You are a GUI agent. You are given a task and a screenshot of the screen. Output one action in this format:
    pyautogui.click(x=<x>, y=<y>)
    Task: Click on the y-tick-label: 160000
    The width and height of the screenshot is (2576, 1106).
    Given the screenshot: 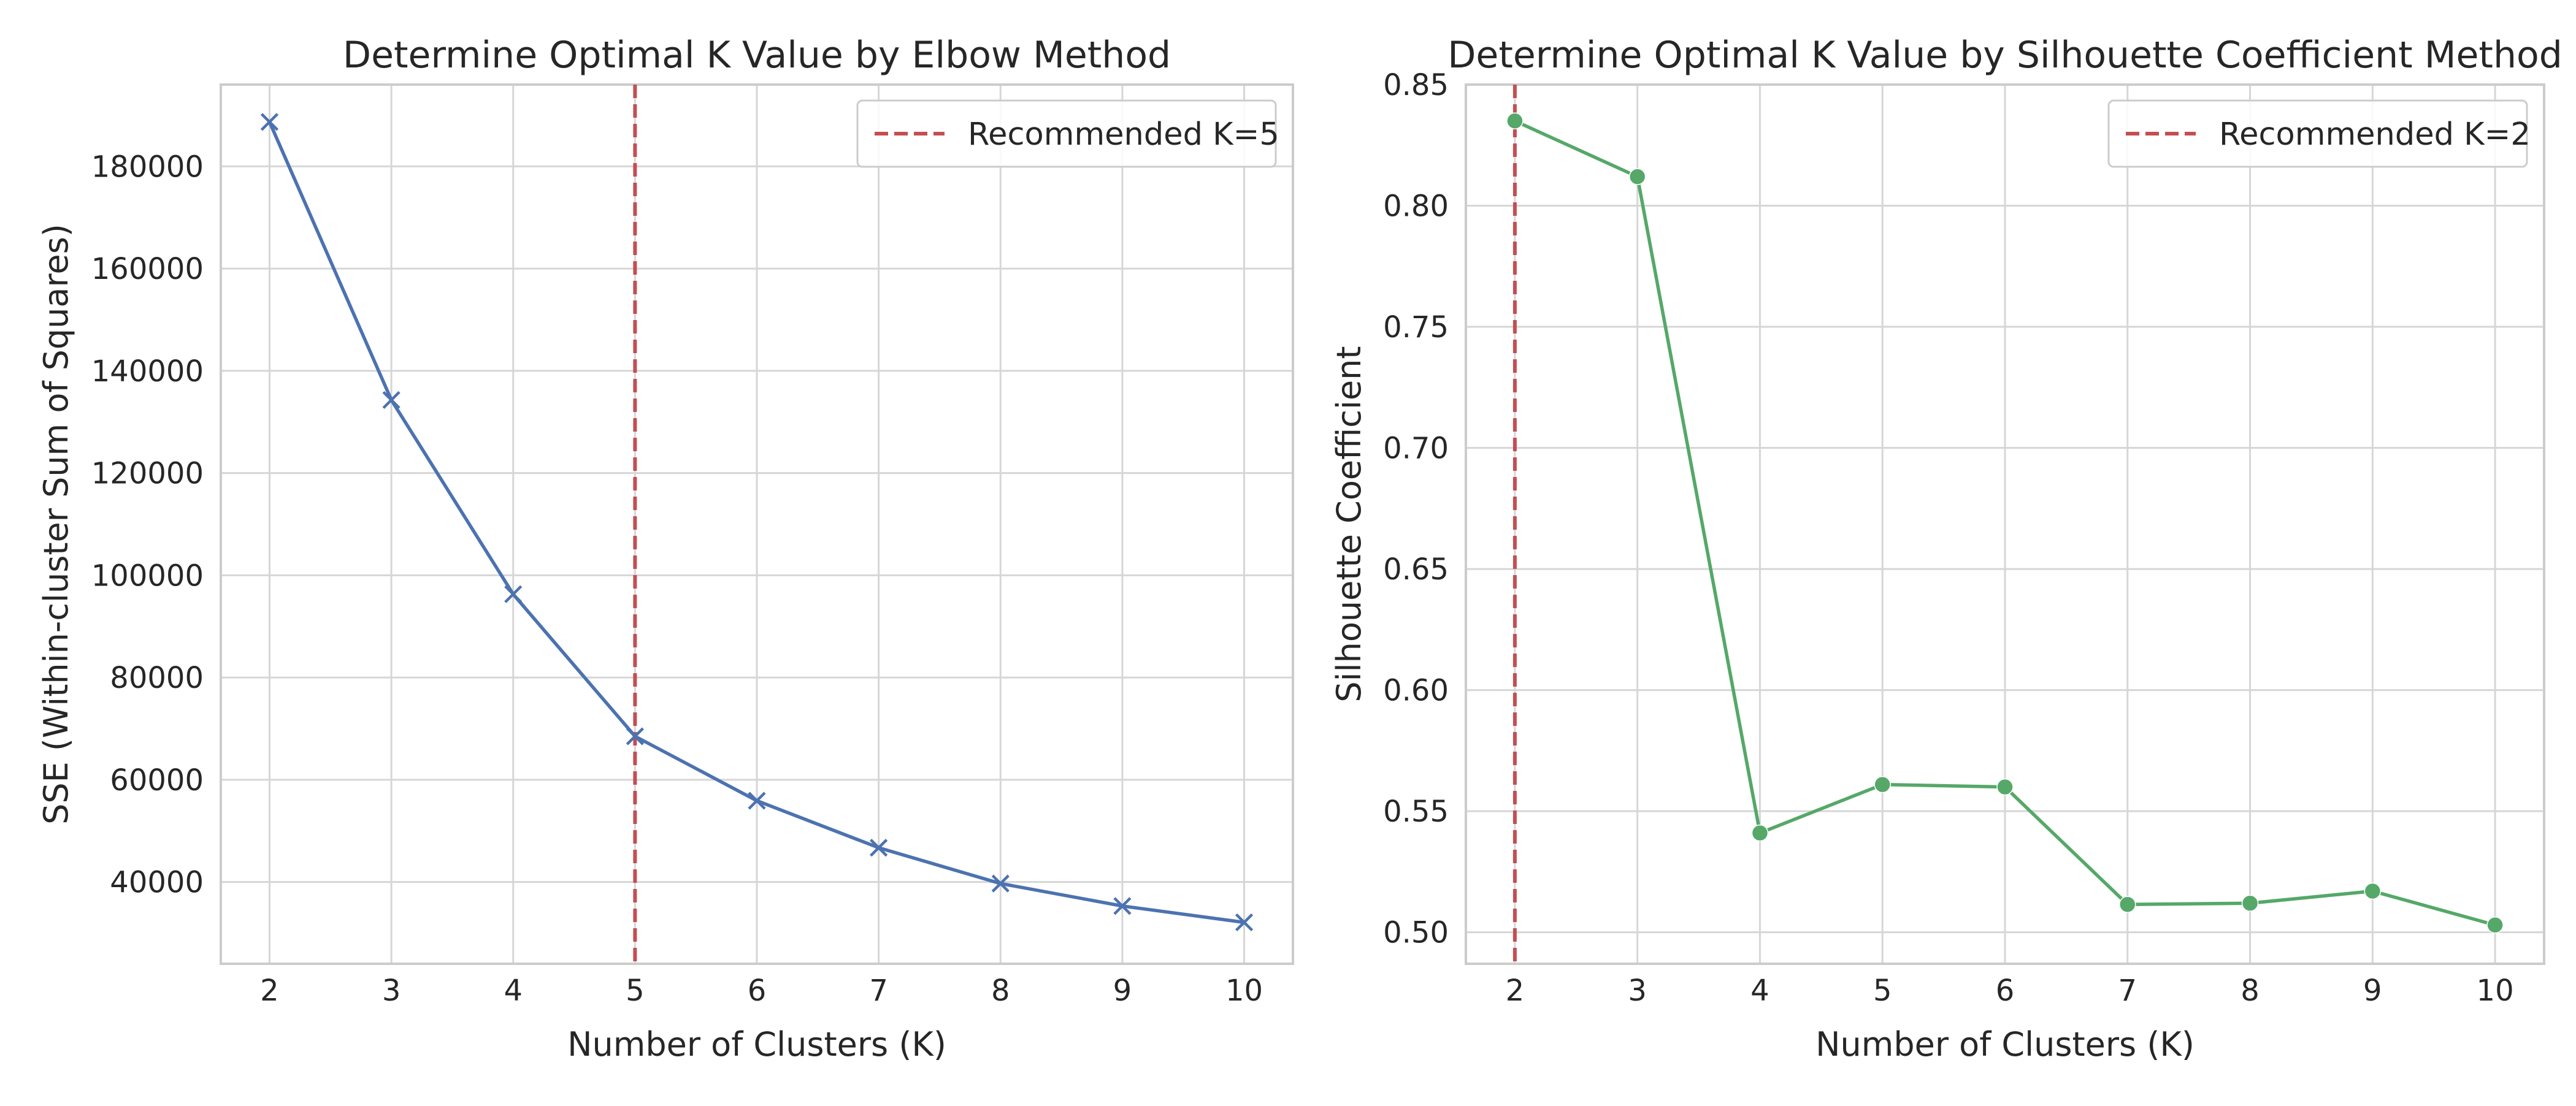 What is the action you would take?
    pyautogui.click(x=147, y=269)
    